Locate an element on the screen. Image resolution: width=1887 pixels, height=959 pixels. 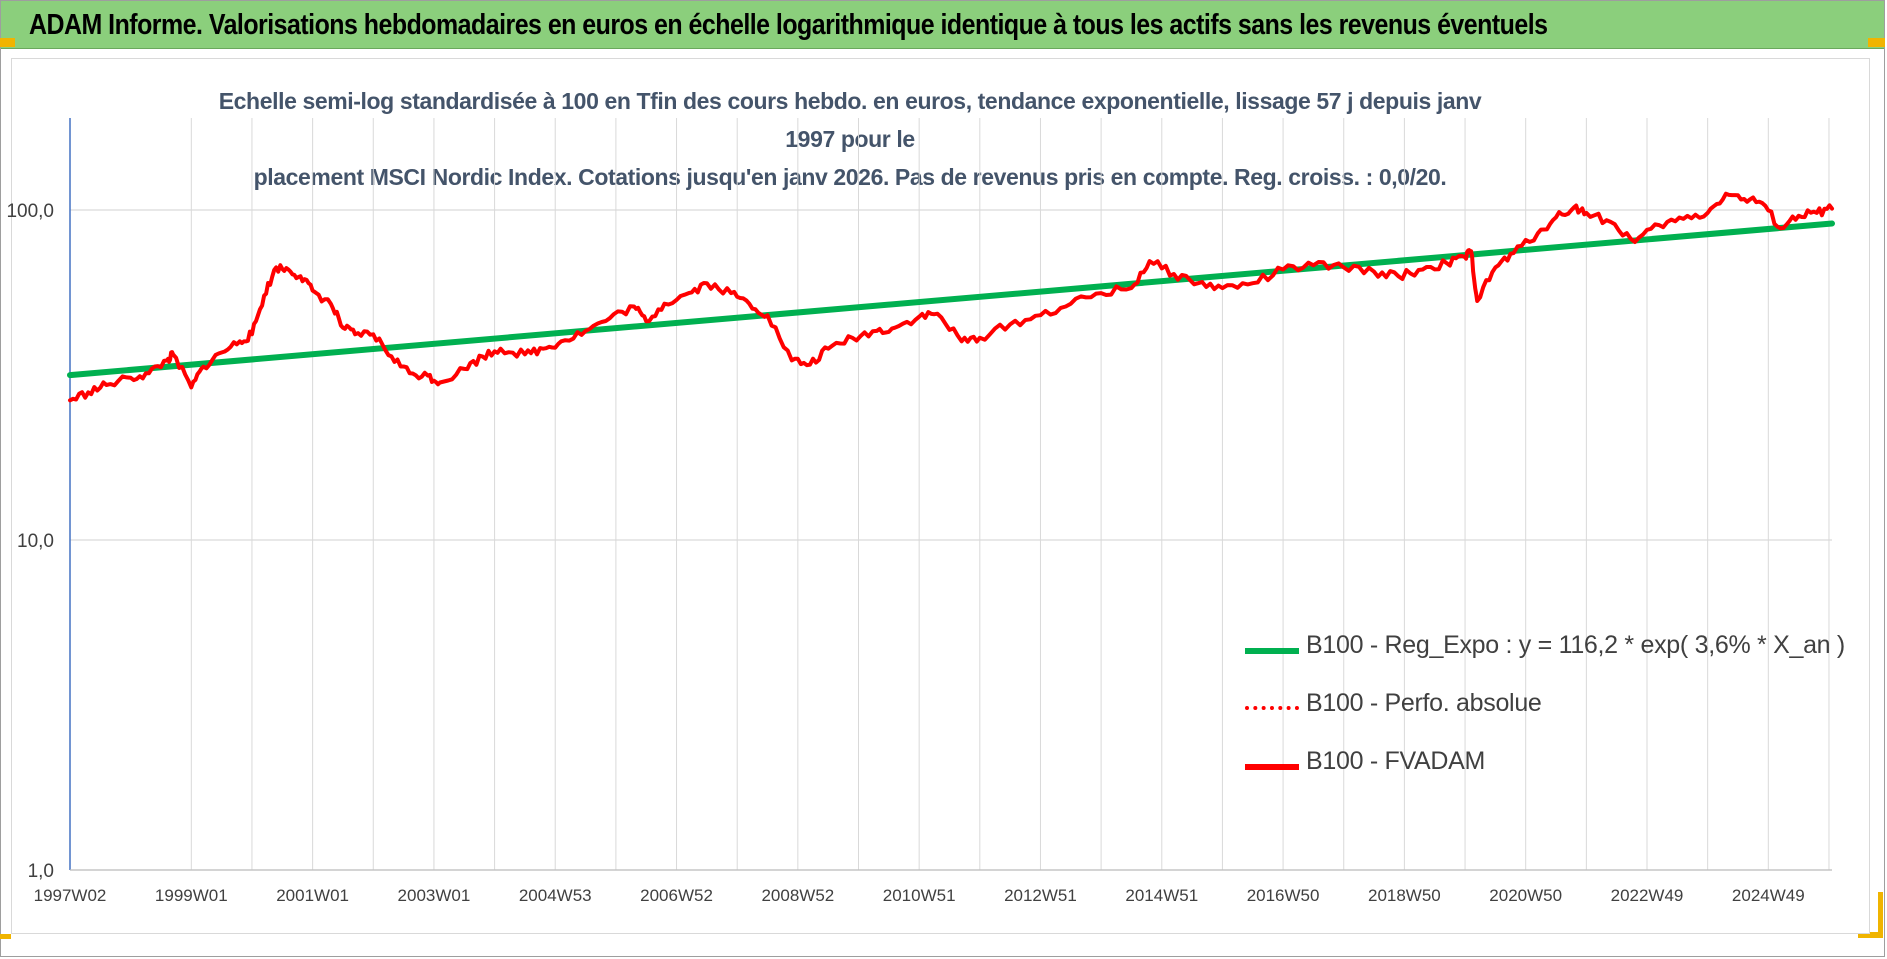
x-tick-label: 2022W49 is located at coordinates (1647, 895).